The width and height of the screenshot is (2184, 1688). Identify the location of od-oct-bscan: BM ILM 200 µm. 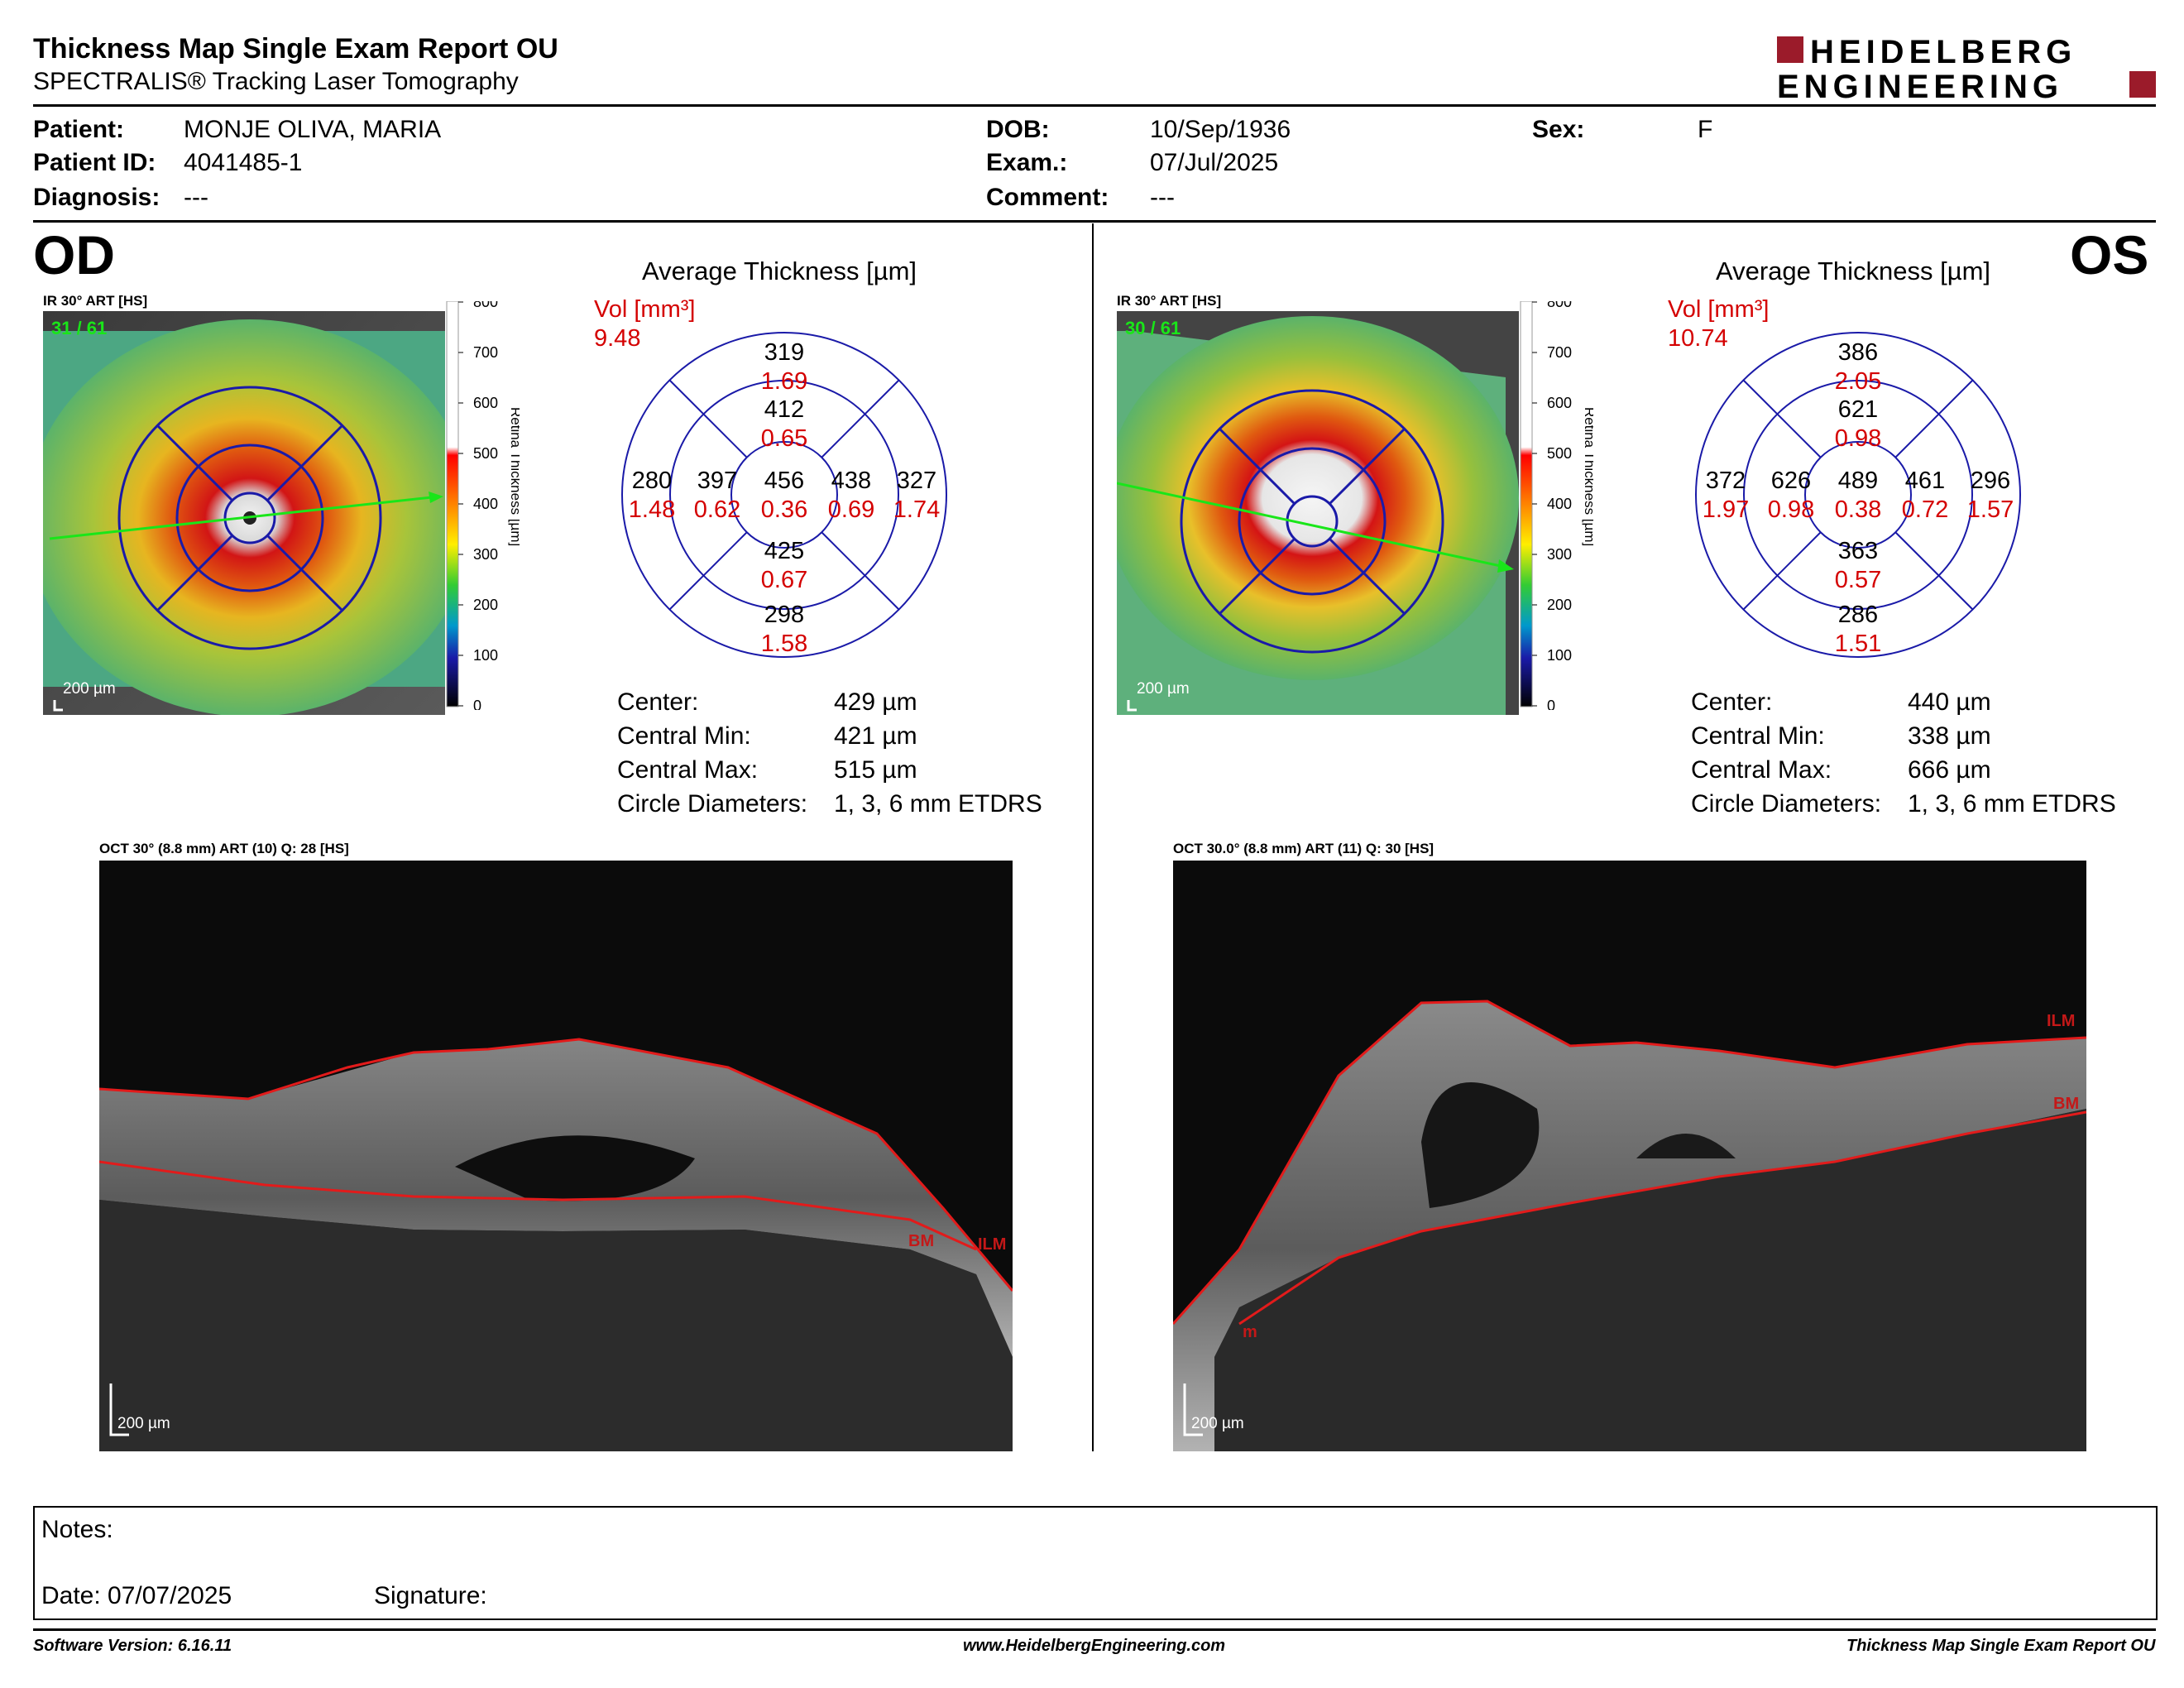
(556, 1156).